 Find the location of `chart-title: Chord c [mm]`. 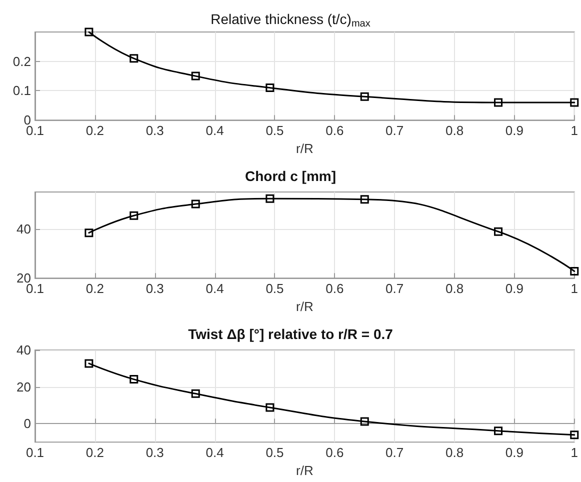

chart-title: Chord c [mm] is located at coordinates (290, 176).